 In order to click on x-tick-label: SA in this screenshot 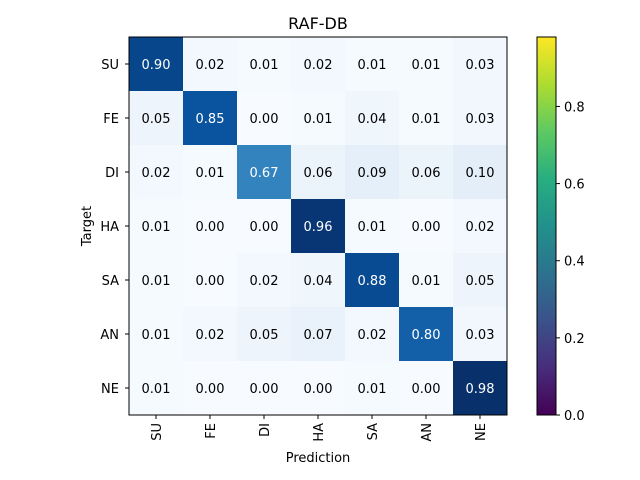, I will do `click(373, 431)`.